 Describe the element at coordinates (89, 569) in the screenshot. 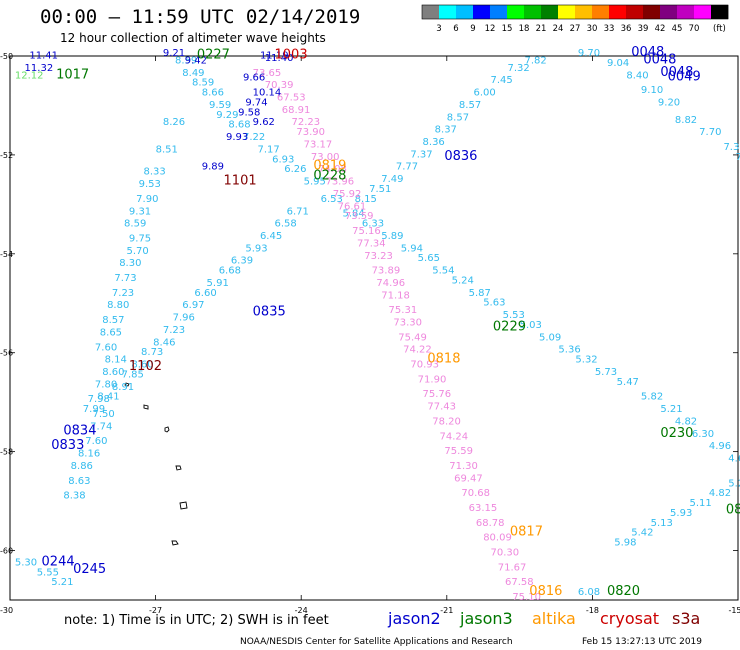

I see `pass-time-label: 0245` at that location.